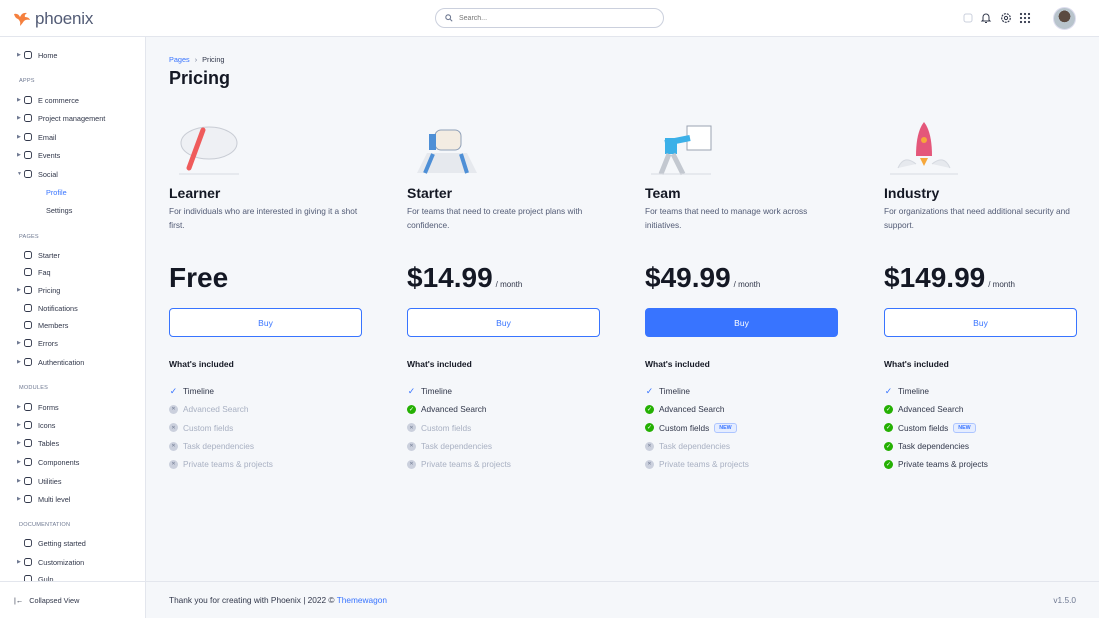 The image size is (1099, 618). I want to click on tool-icon, so click(28, 481).